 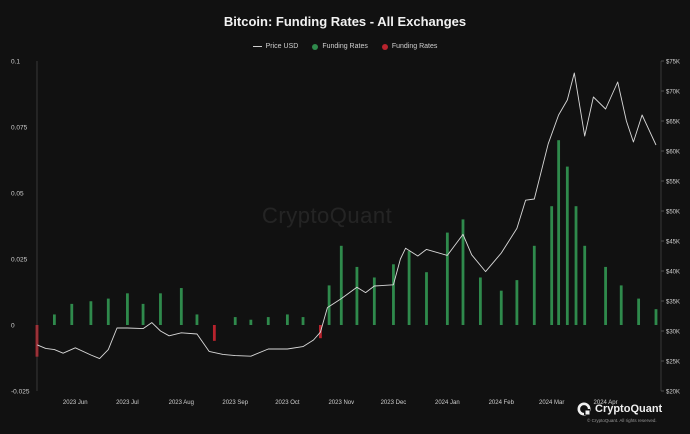 What do you see at coordinates (414, 46) in the screenshot?
I see `legend-label-funding-negative: Funding Rates` at bounding box center [414, 46].